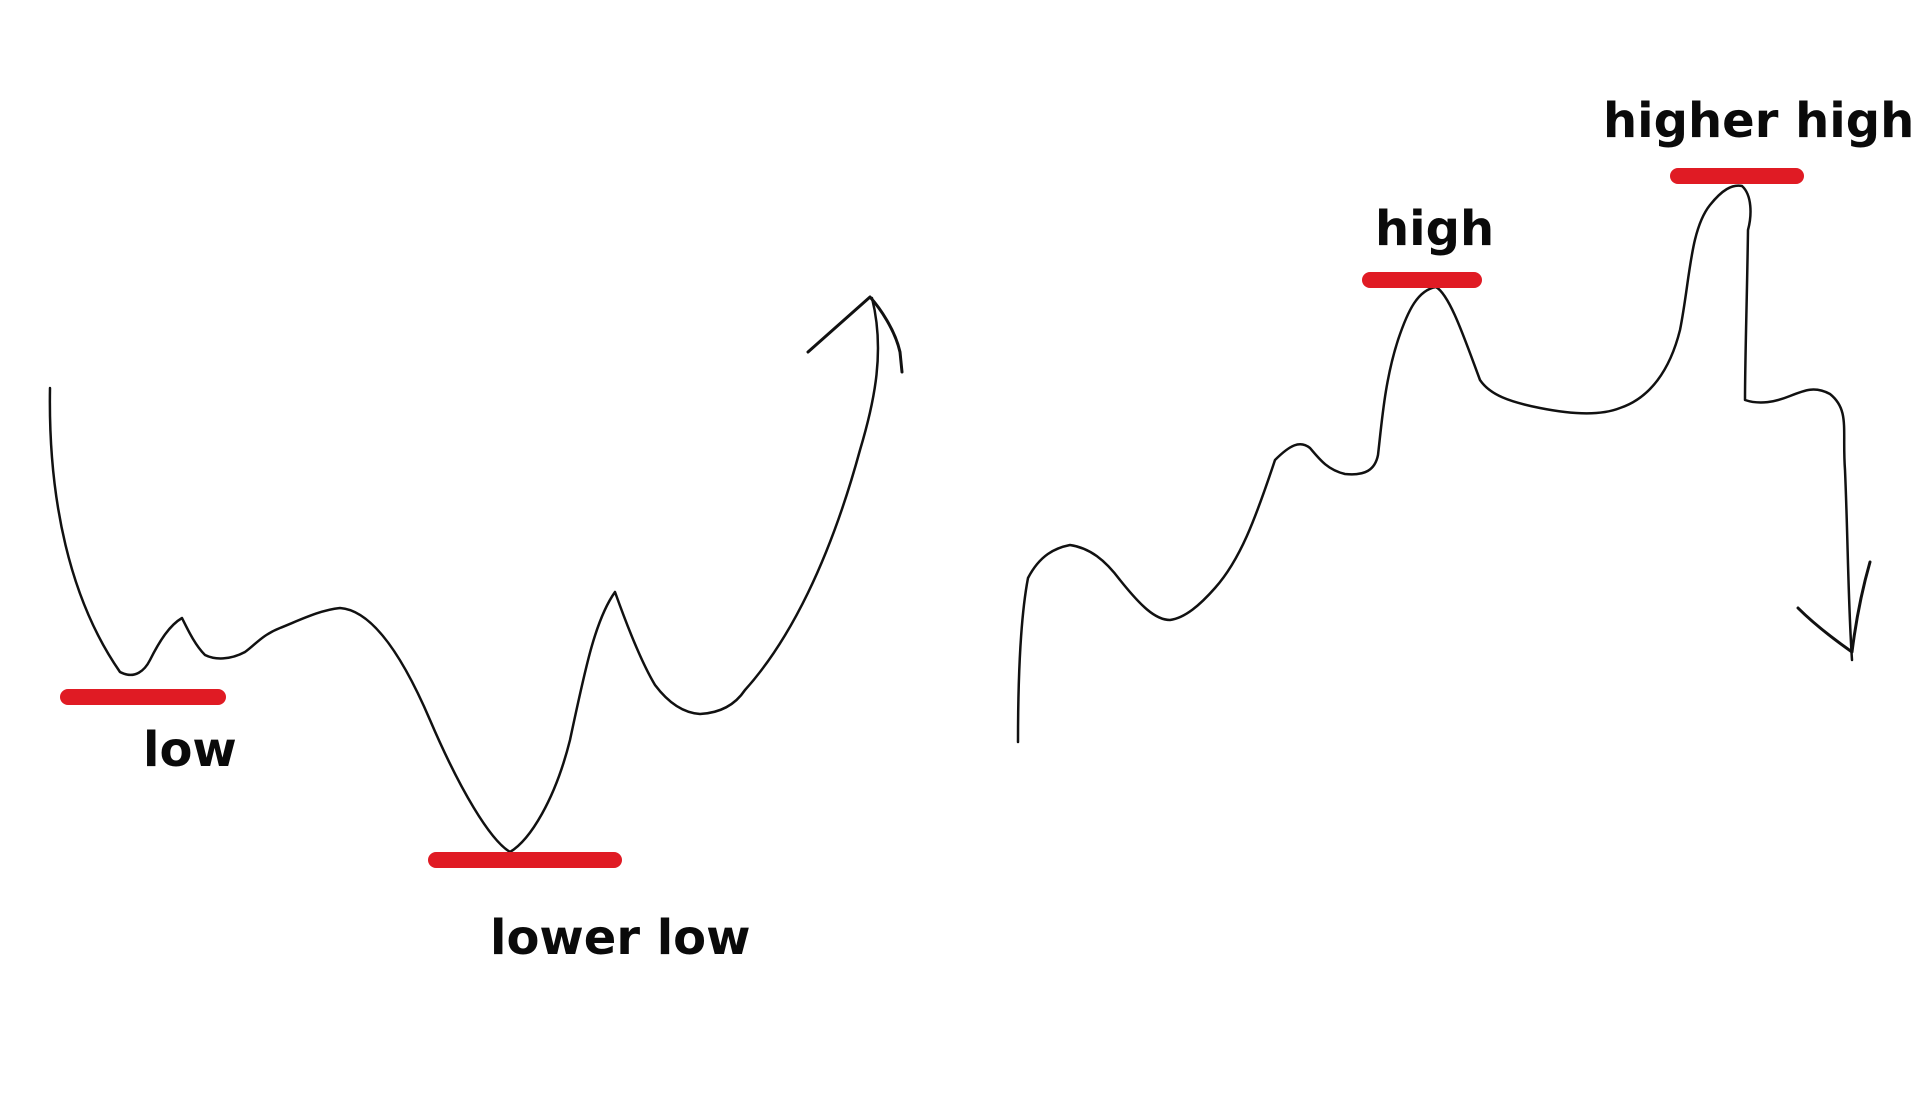 This screenshot has height=1096, width=1922. Describe the element at coordinates (1834, 607) in the screenshot. I see `right-arrowhead` at that location.